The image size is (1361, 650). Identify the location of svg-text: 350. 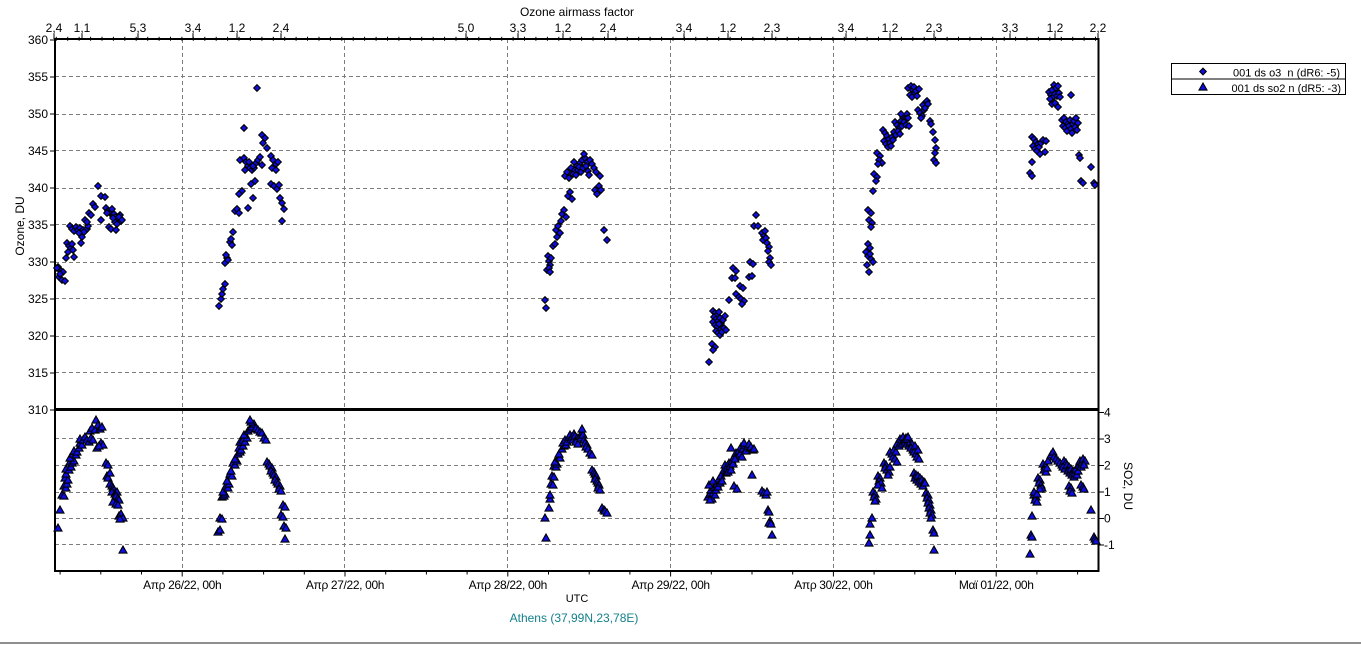
(38, 114).